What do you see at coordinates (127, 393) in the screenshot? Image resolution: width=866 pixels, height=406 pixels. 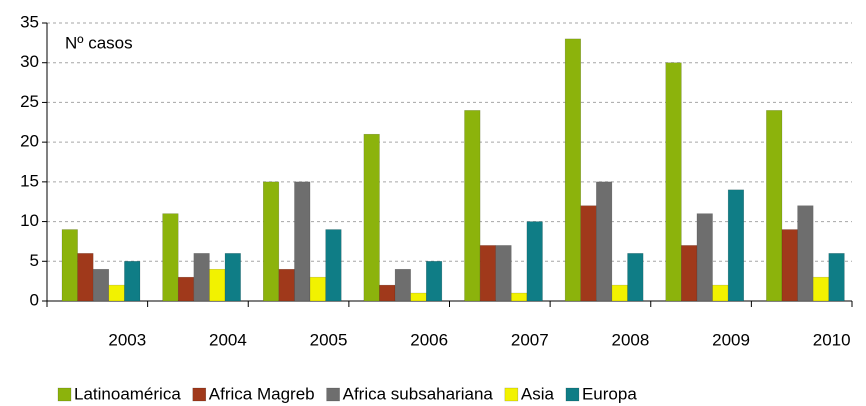 I see `legend-label: Latinoamérica` at bounding box center [127, 393].